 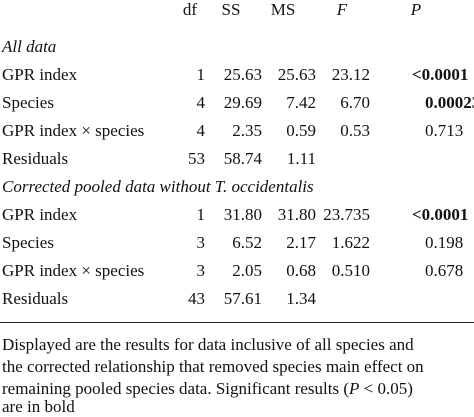 I want to click on cell: 0.510, so click(x=350, y=270).